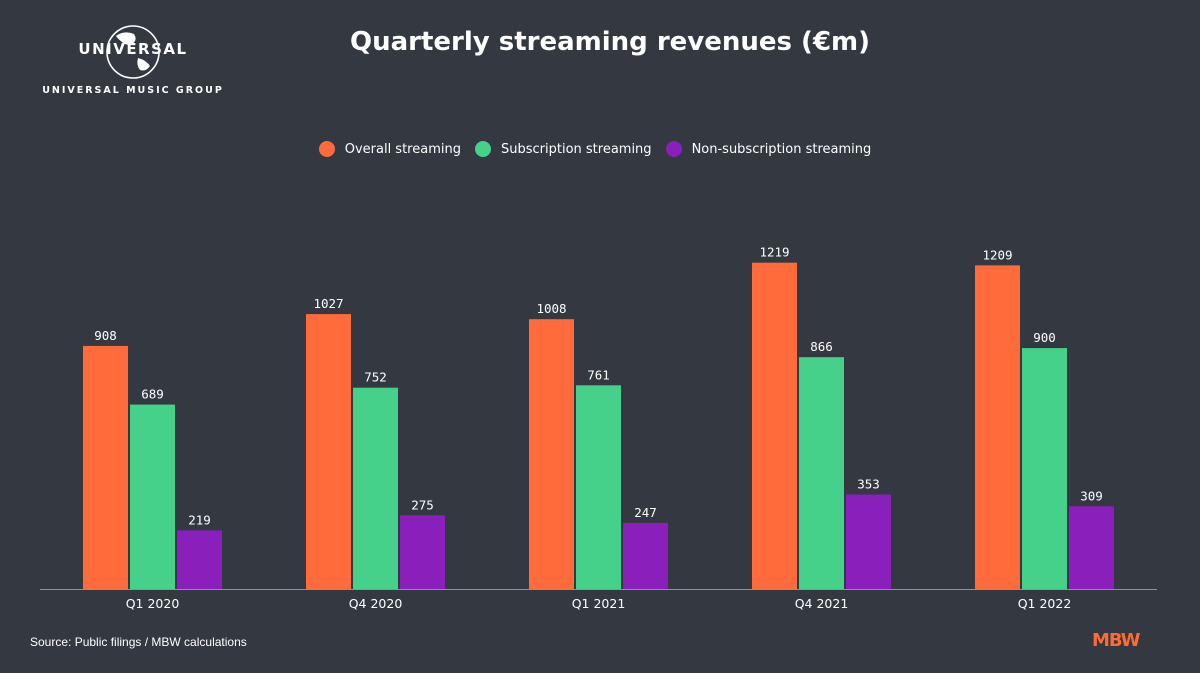 This screenshot has width=1200, height=673. What do you see at coordinates (133, 90) in the screenshot?
I see `logo-subtitle-text: UNIVERSAL MUSIC GROUP` at bounding box center [133, 90].